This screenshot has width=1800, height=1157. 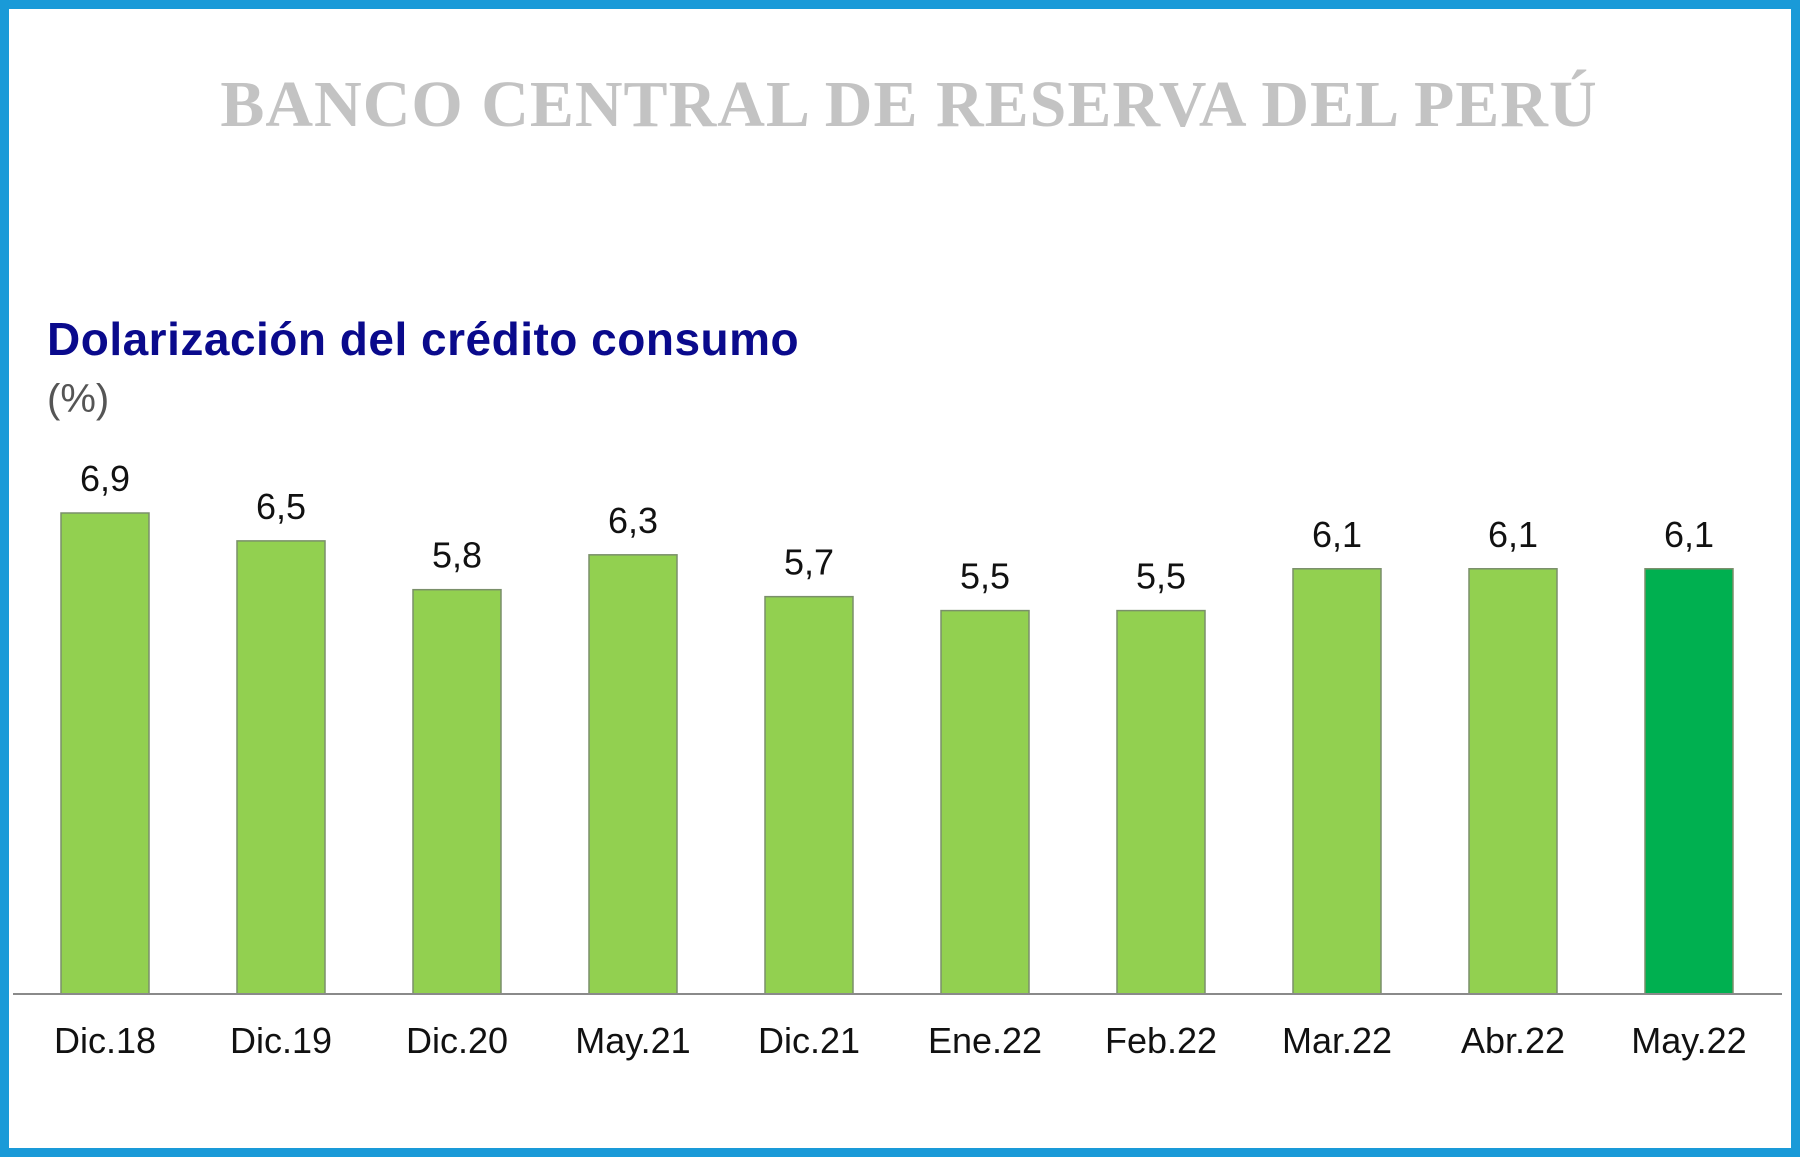 I want to click on watermark: BANCO CENTRAL DE RESERVA DEL PERÚ, so click(x=909, y=104).